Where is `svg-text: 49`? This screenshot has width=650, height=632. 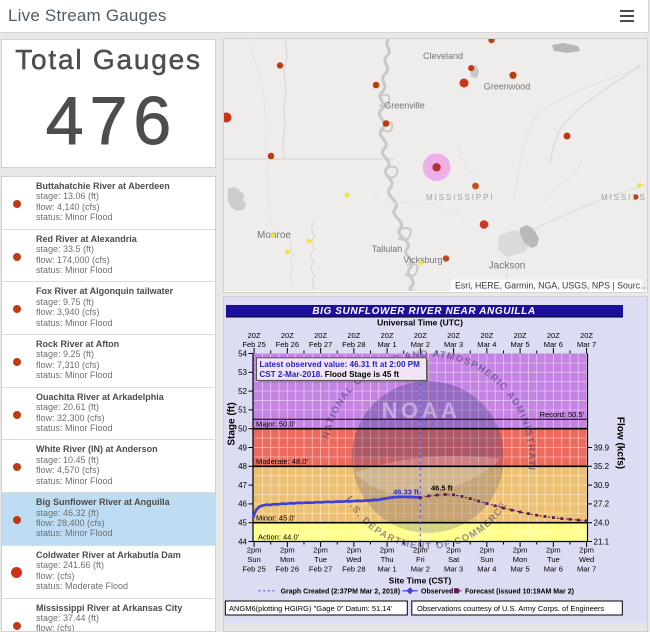 svg-text: 49 is located at coordinates (242, 447).